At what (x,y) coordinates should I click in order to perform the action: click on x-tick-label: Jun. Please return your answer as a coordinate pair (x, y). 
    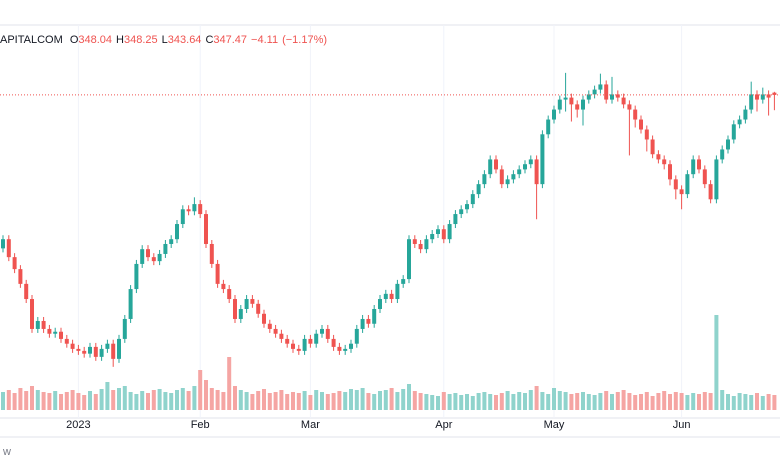
    Looking at the image, I should click on (682, 425).